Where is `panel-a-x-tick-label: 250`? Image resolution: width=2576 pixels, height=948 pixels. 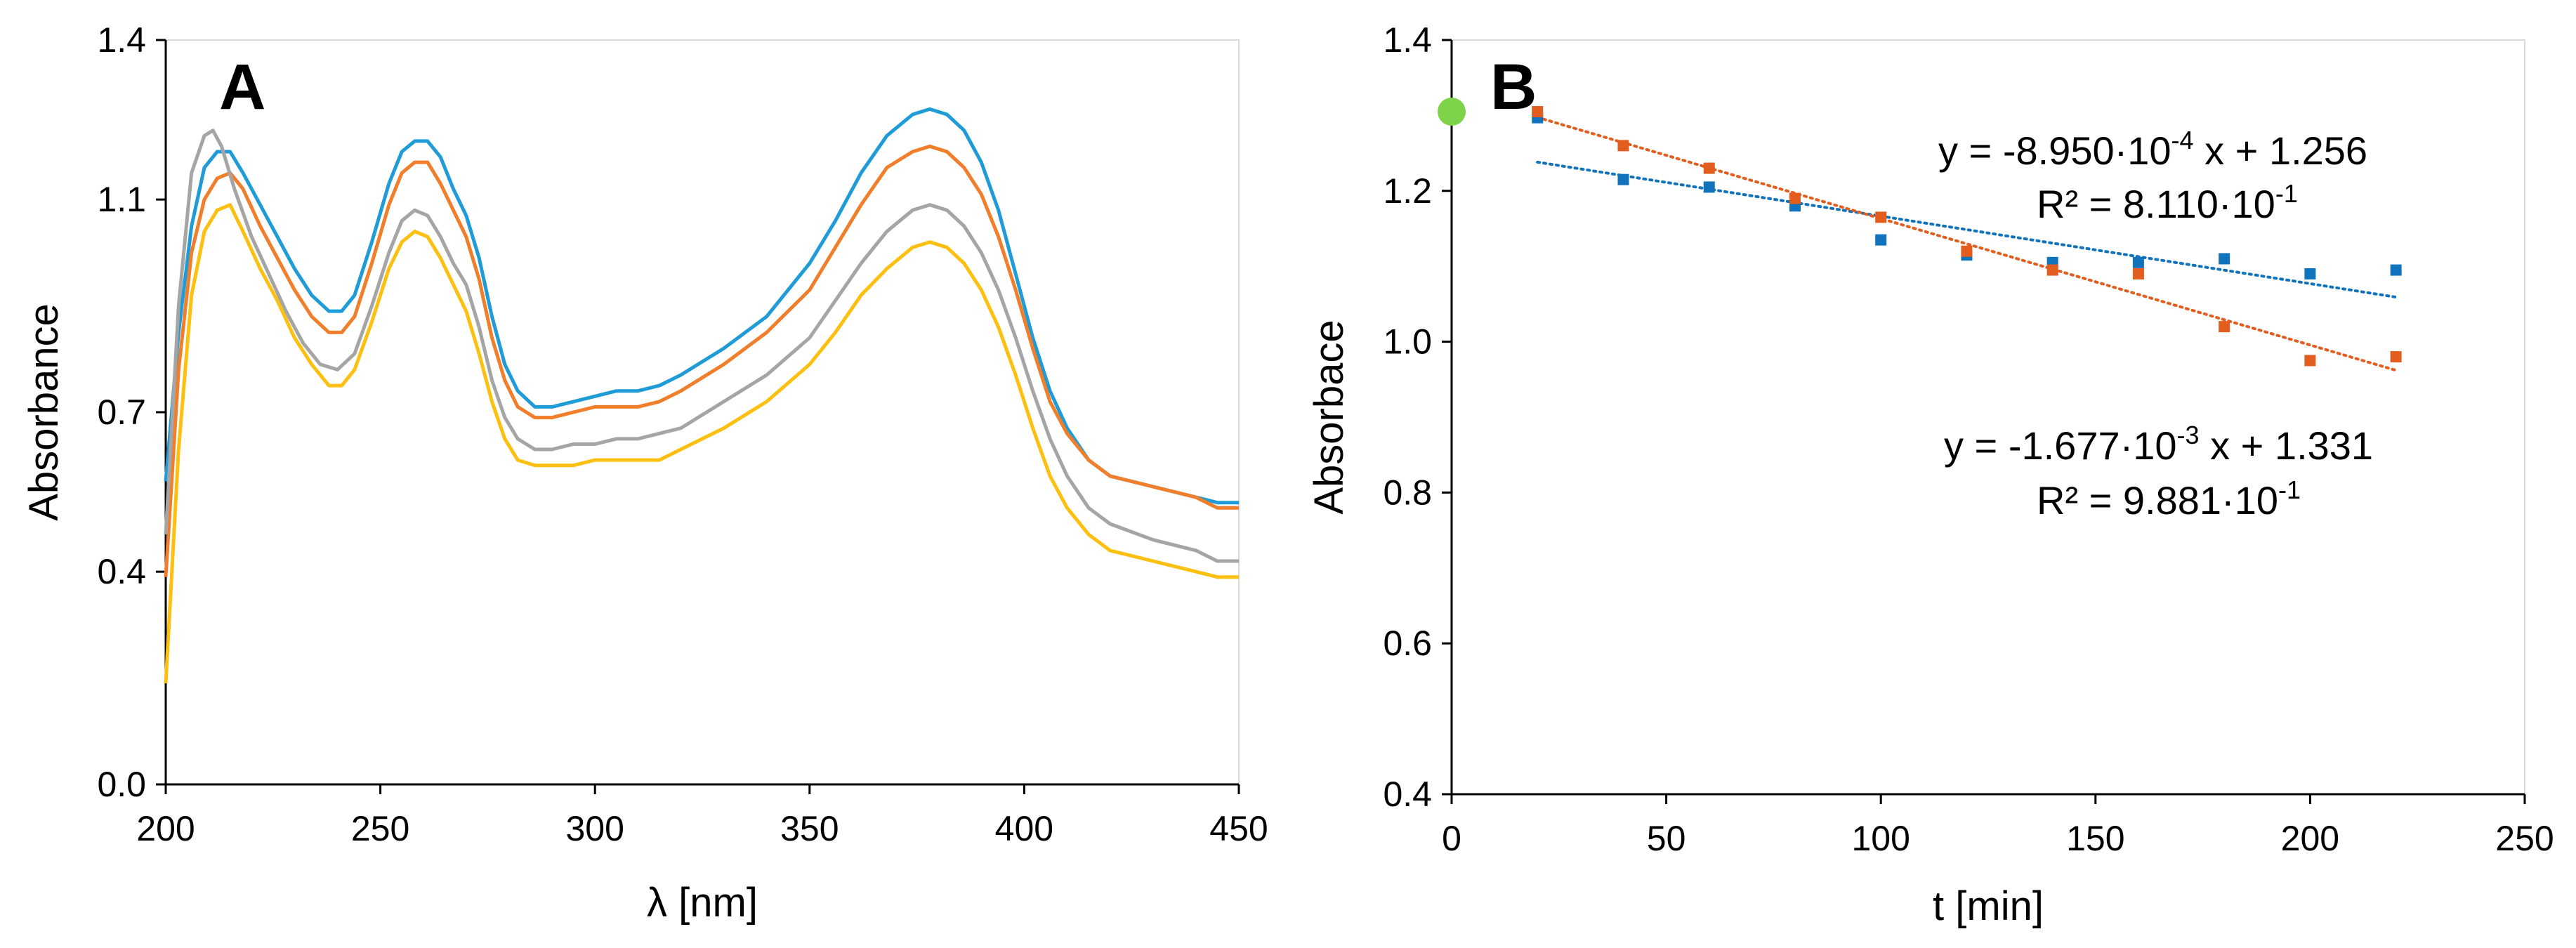 panel-a-x-tick-label: 250 is located at coordinates (380, 828).